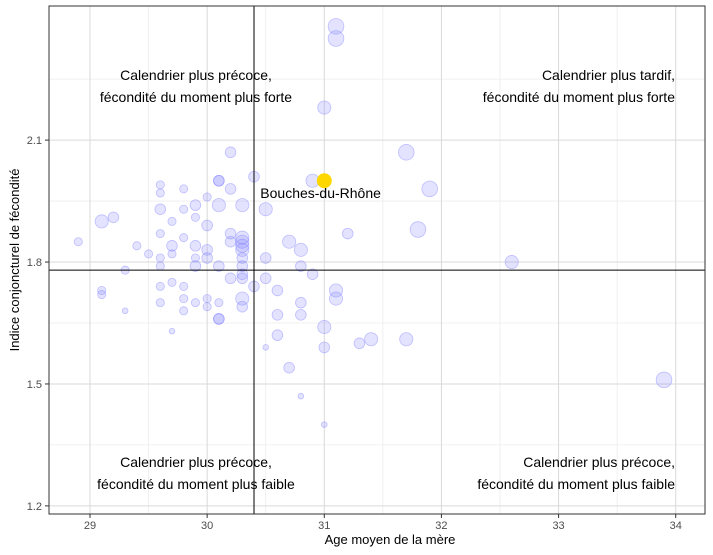  Describe the element at coordinates (441, 526) in the screenshot. I see `x-tick-label: 32` at that location.